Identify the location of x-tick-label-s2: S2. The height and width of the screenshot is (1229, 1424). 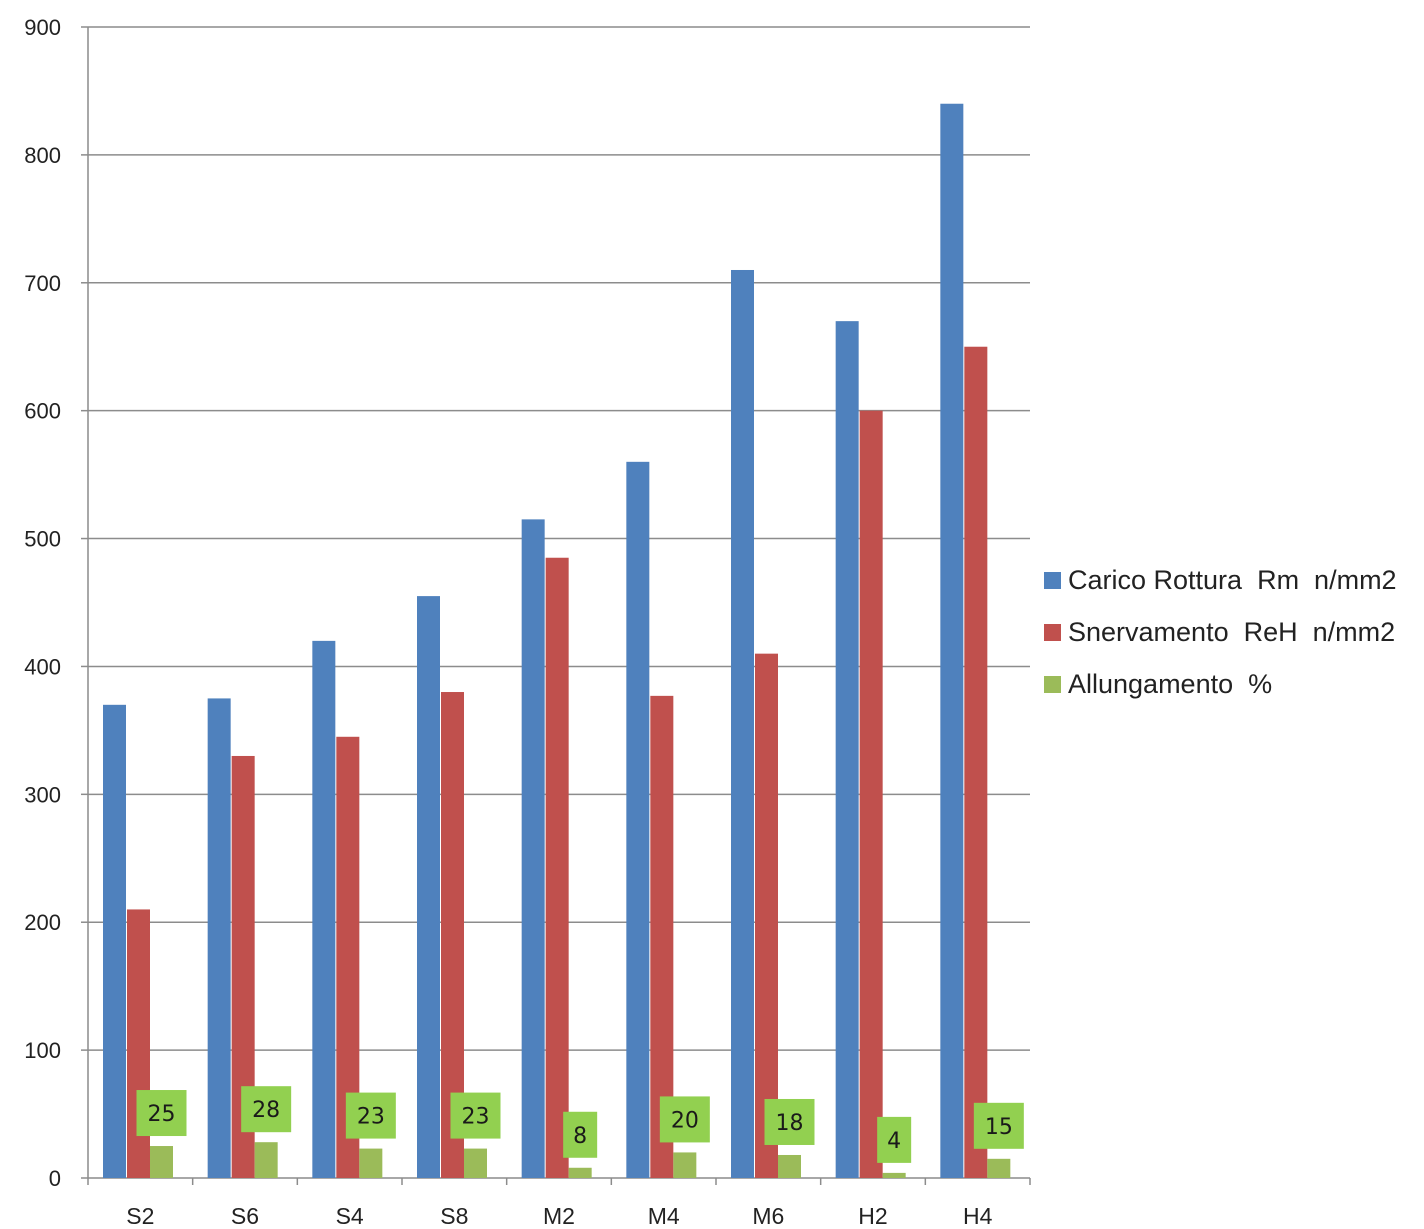
(140, 1216).